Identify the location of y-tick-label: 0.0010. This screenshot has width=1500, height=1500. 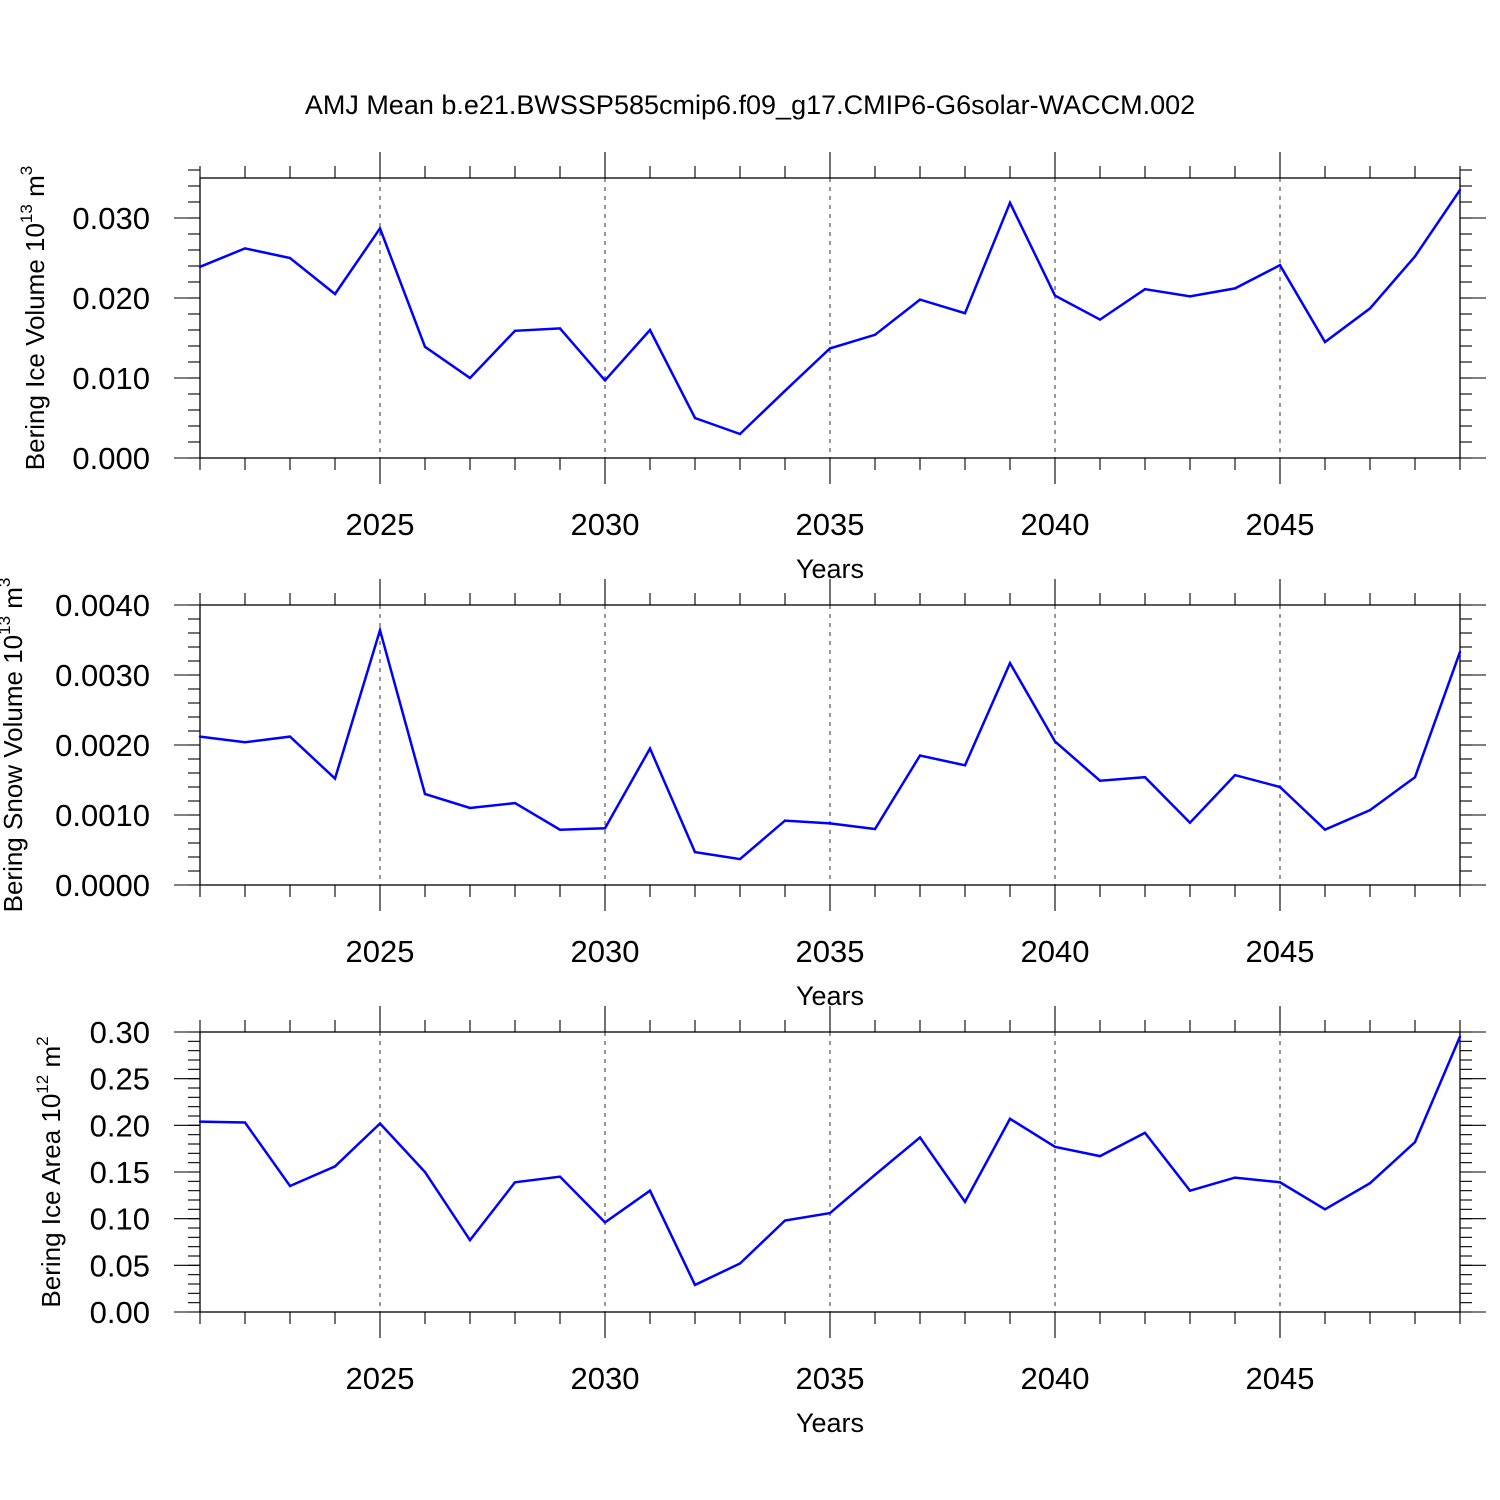
(102, 815).